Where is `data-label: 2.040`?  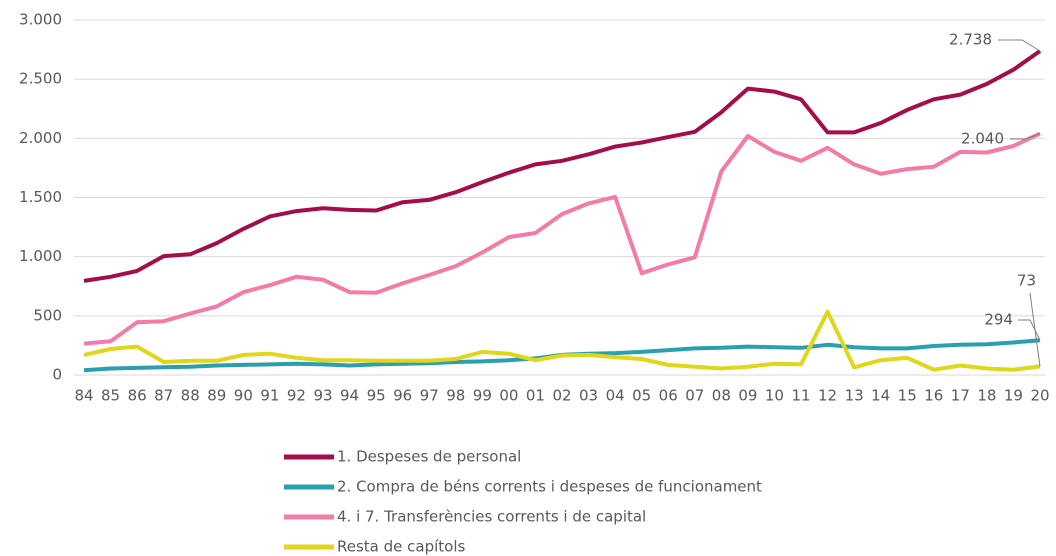
data-label: 2.040 is located at coordinates (982, 139).